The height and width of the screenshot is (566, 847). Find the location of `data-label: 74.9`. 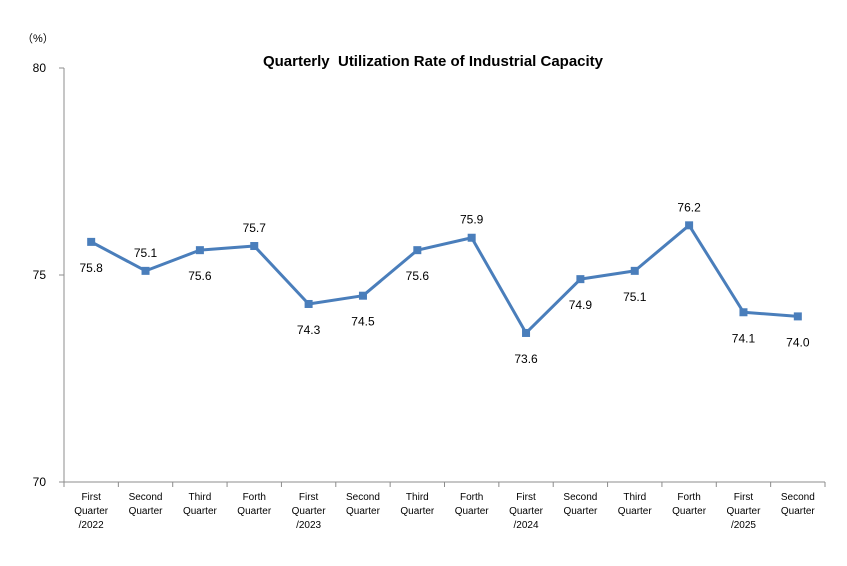

data-label: 74.9 is located at coordinates (581, 305).